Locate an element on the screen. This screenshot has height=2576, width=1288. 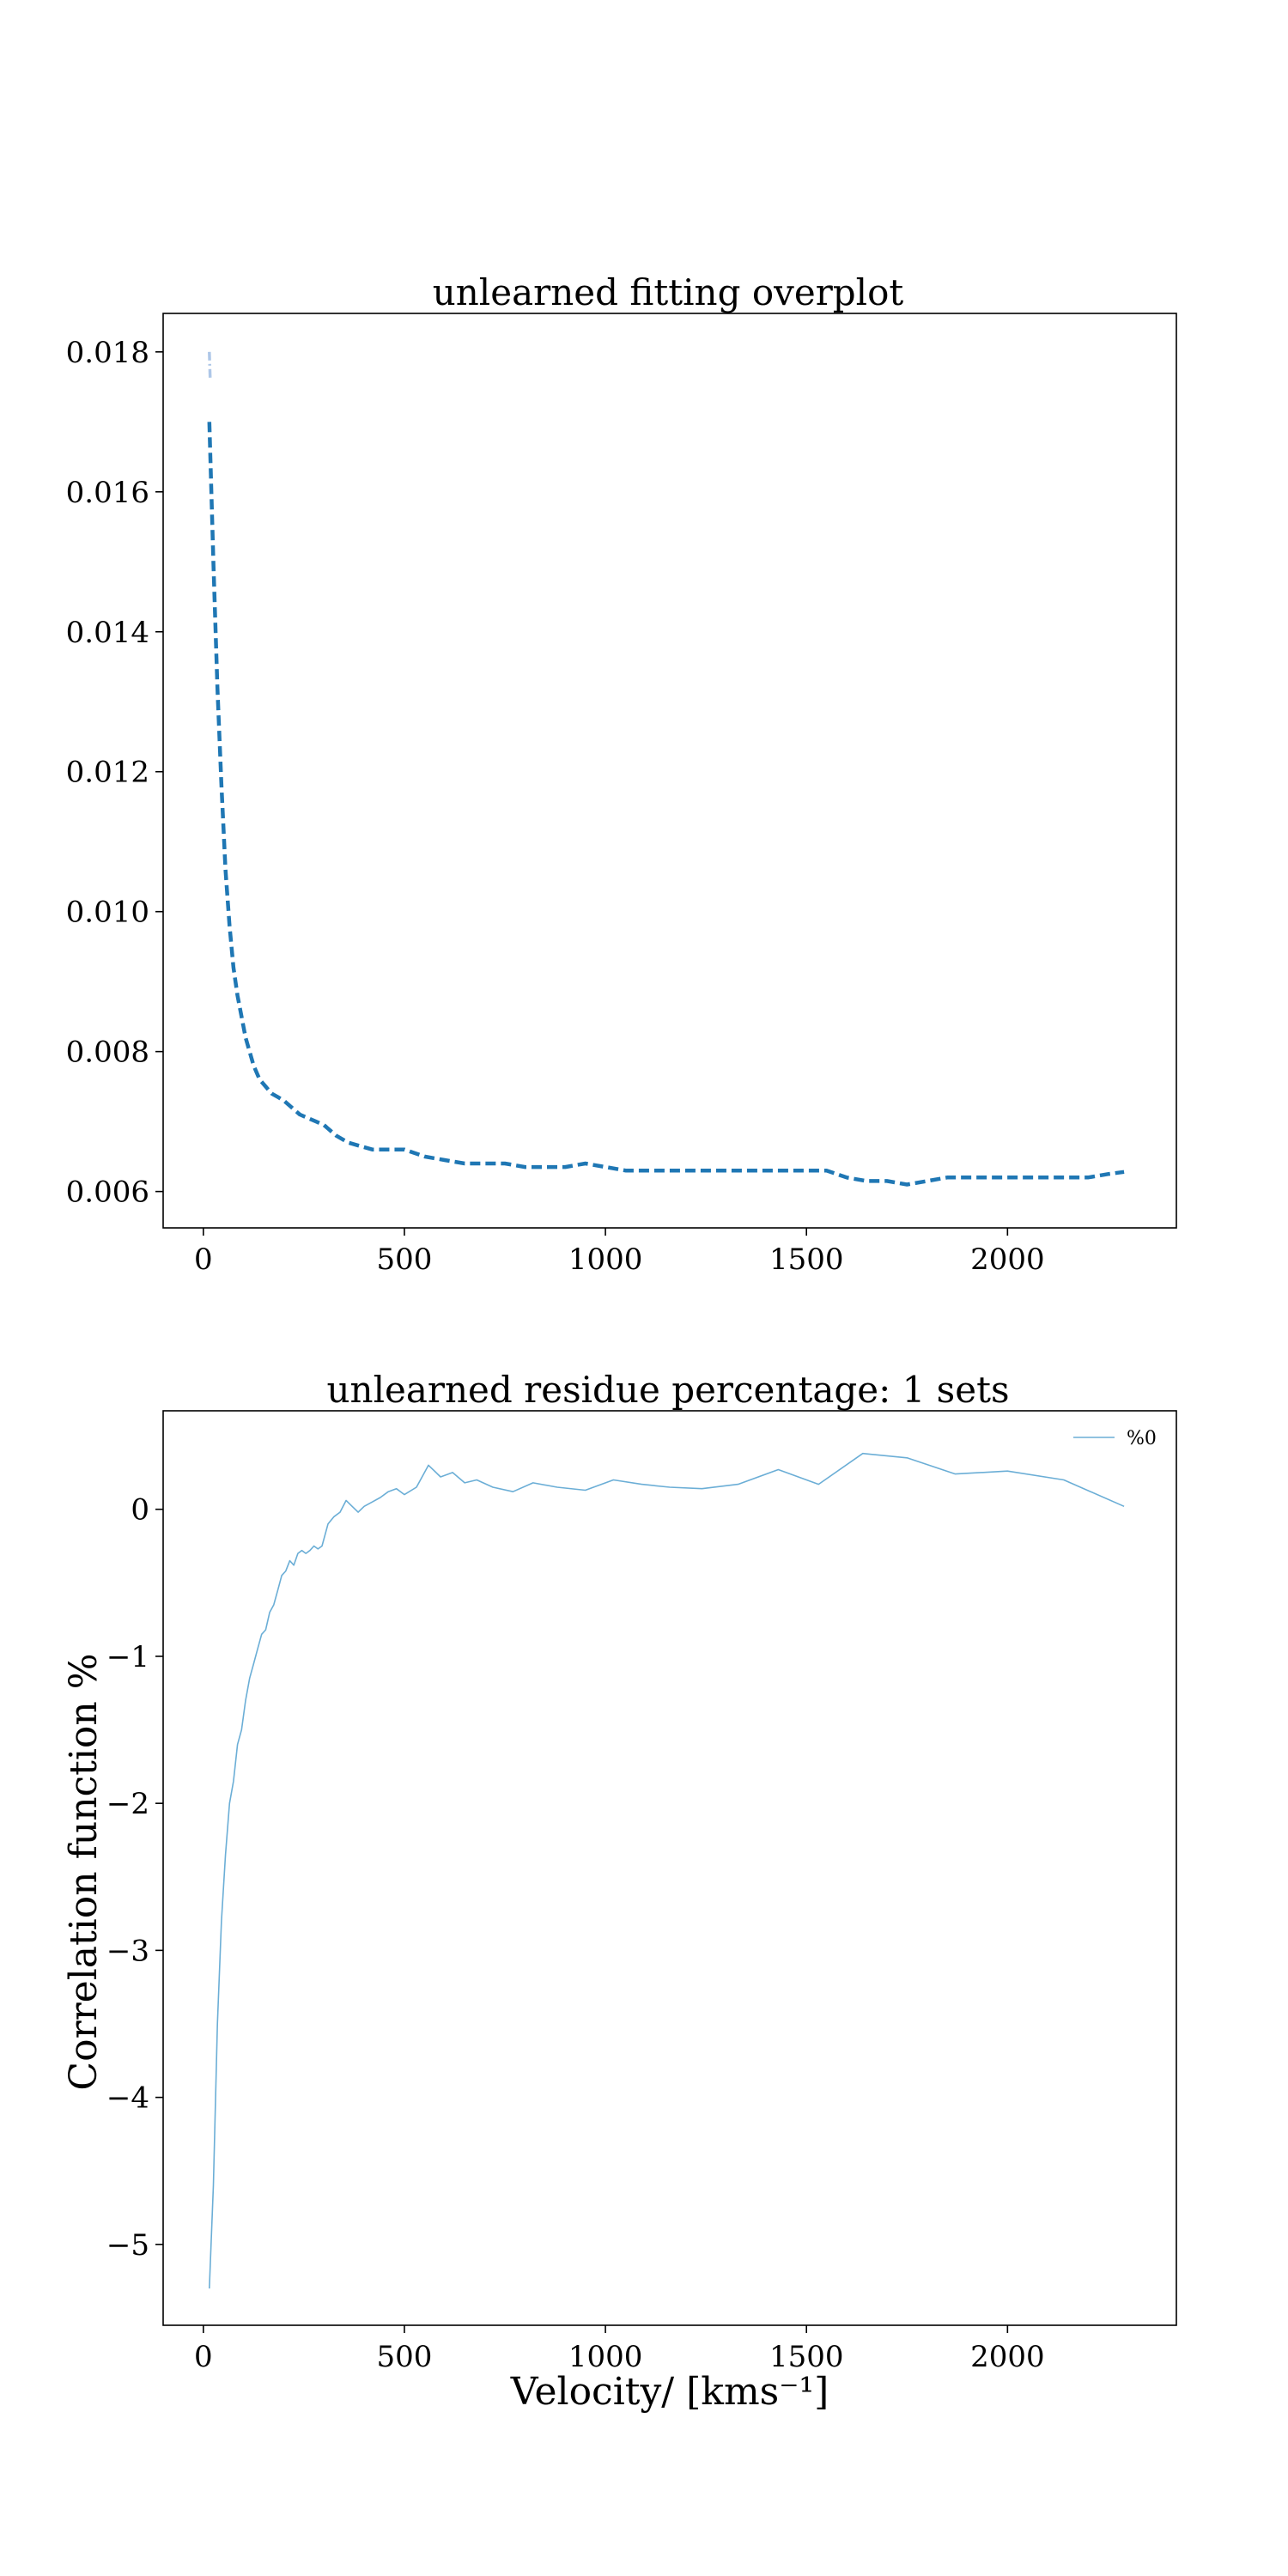
bottom-chart-title: unlearned residue percentage: 1 sets is located at coordinates (667, 1390).